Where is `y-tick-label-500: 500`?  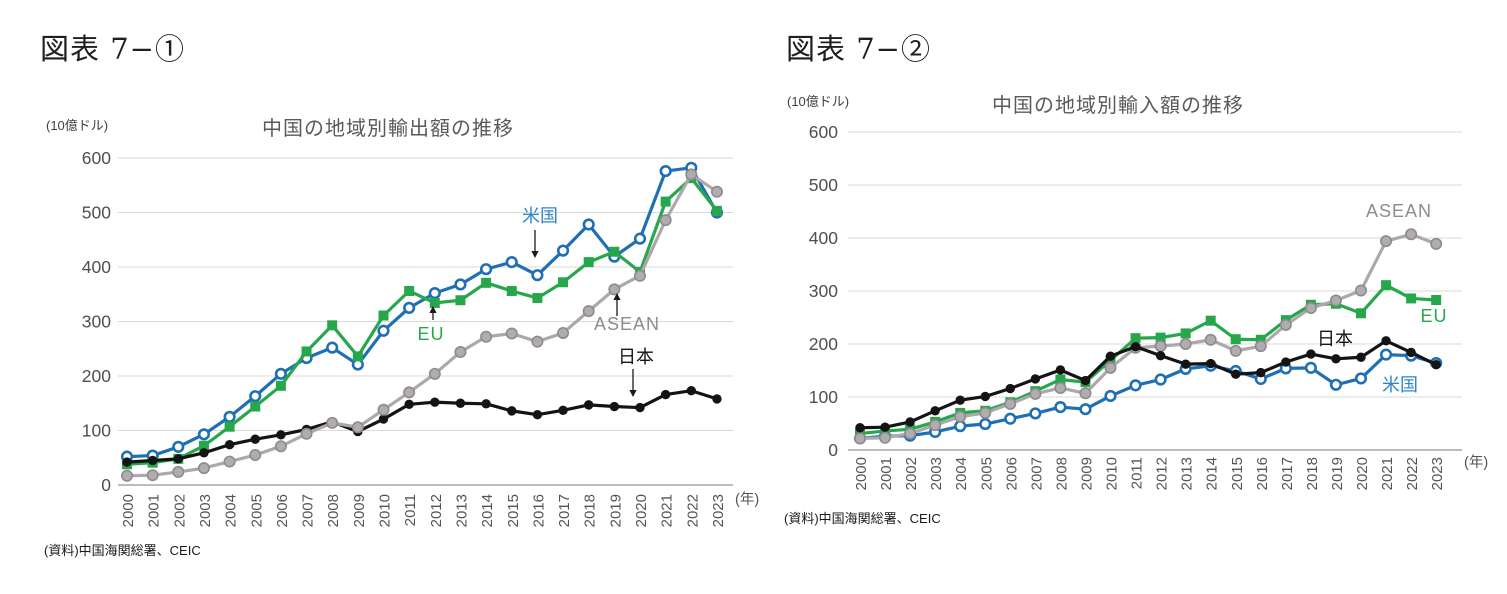
y-tick-label-500: 500 is located at coordinates (96, 213).